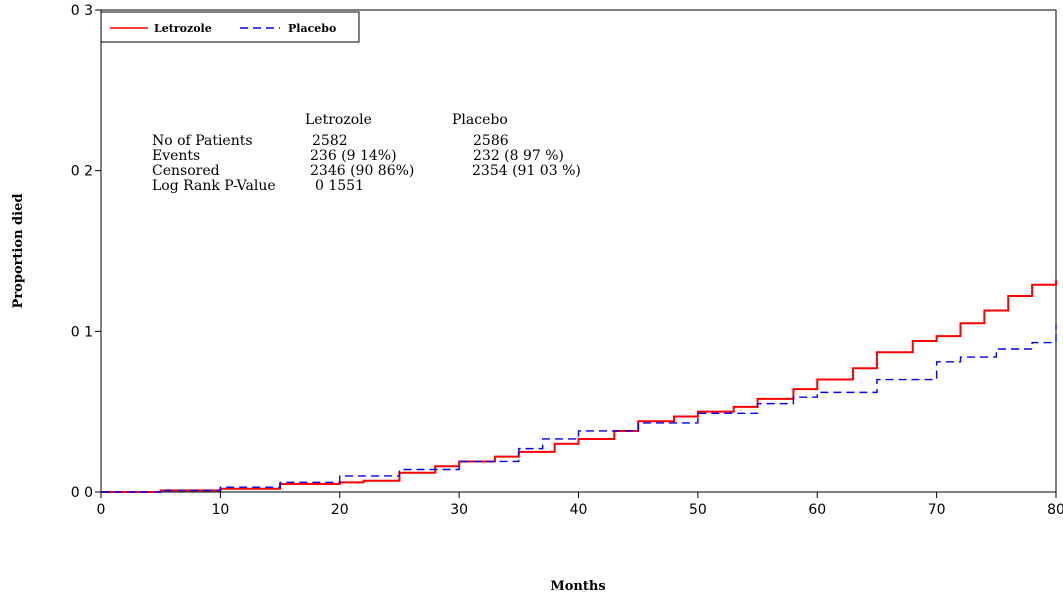  I want to click on stats-col-header-letrozole: Letrozole, so click(338, 120).